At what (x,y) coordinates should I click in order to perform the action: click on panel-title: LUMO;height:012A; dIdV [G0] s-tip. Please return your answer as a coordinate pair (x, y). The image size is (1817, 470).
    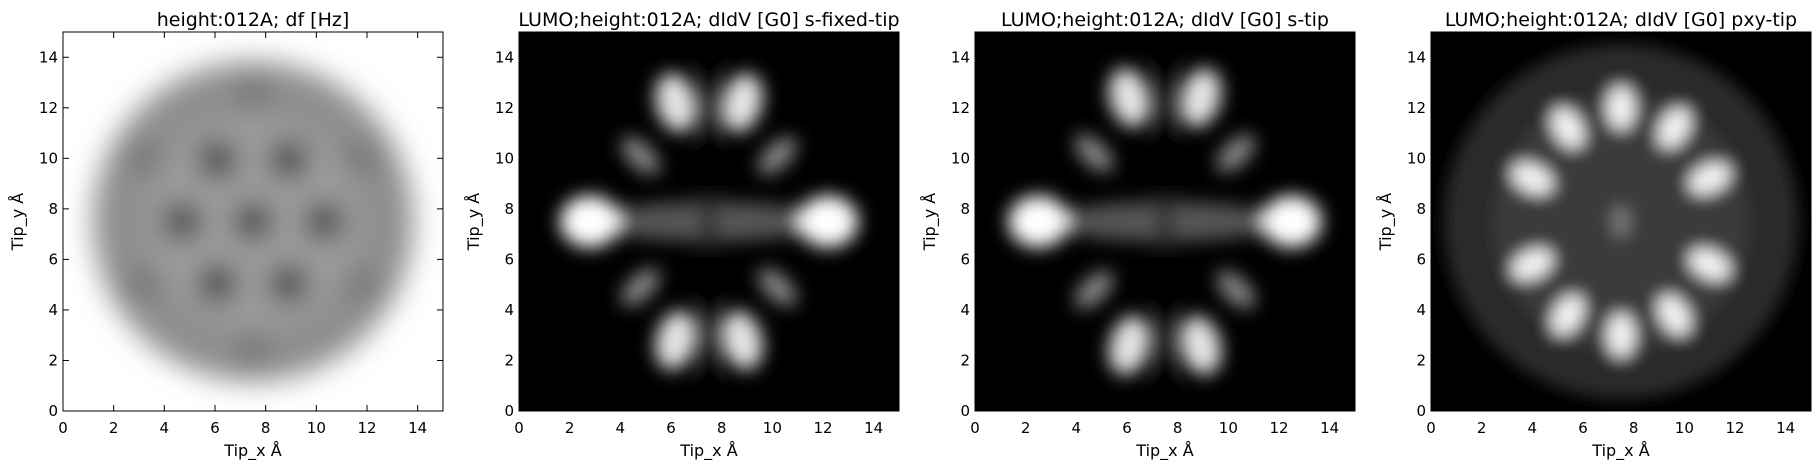
    Looking at the image, I should click on (1165, 20).